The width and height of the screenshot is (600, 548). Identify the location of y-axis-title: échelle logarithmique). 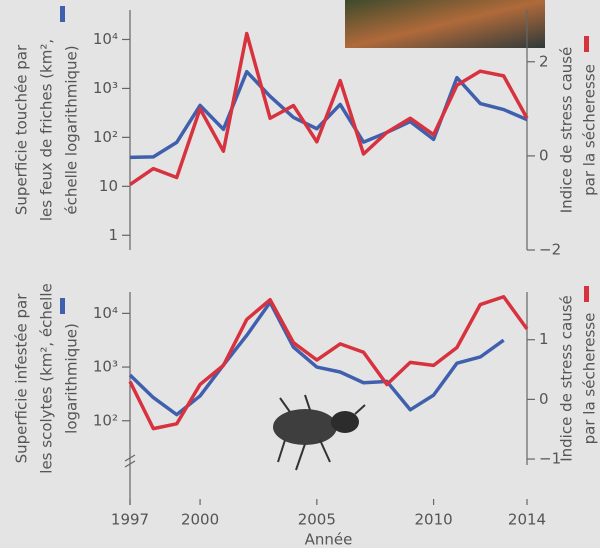
(72, 129).